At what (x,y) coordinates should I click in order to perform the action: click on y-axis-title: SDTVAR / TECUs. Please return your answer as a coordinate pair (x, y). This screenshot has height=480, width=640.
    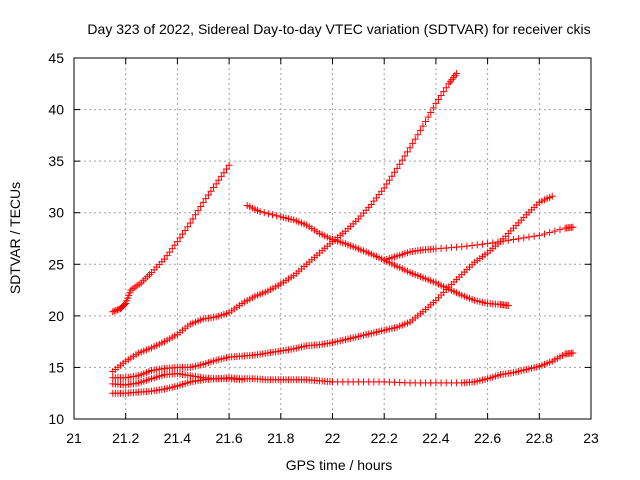
    Looking at the image, I should click on (15, 238).